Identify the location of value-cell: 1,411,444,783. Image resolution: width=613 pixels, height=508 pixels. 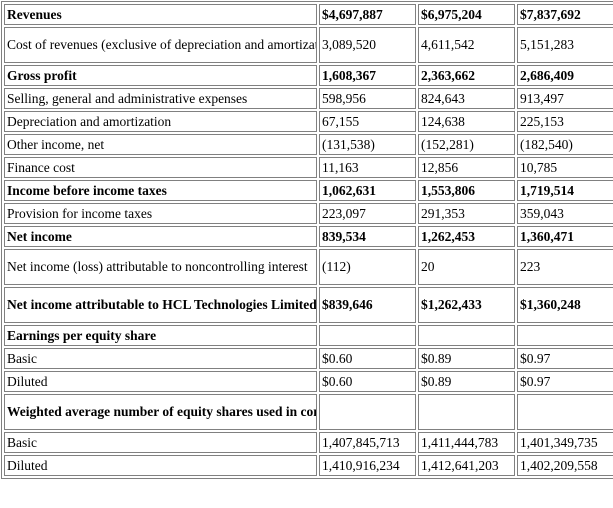
(466, 442).